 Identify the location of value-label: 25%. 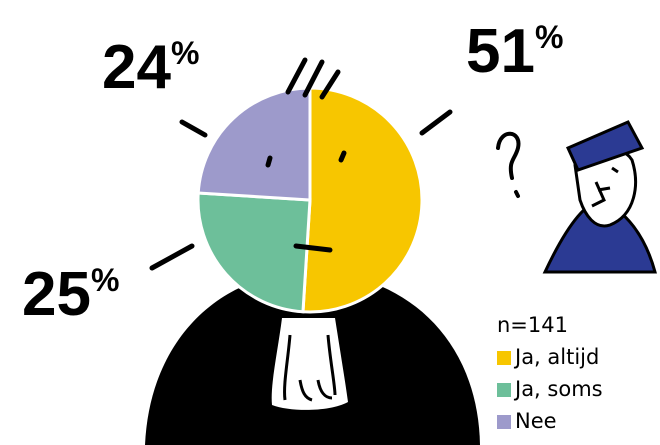
(70, 294).